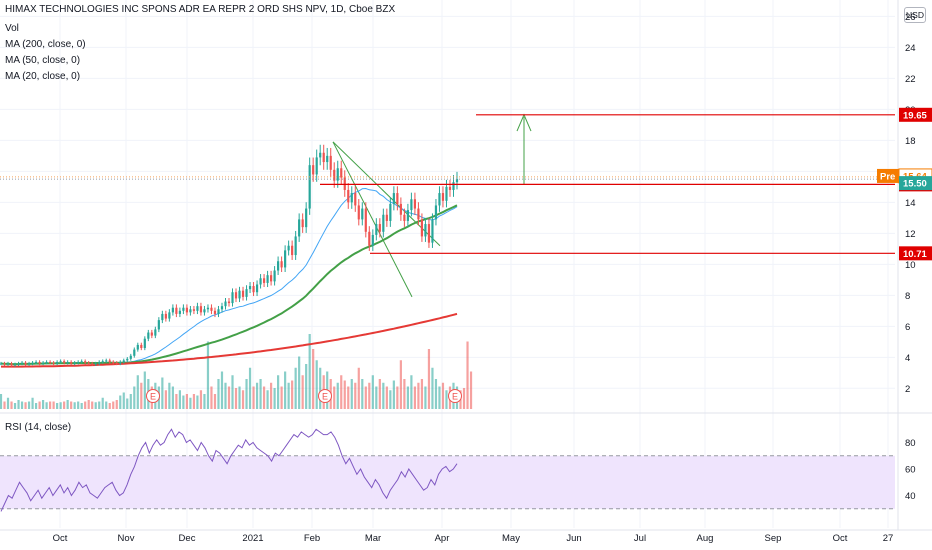 The width and height of the screenshot is (932, 550). What do you see at coordinates (38, 427) in the screenshot?
I see `rsi-label: RSI (14, close)` at bounding box center [38, 427].